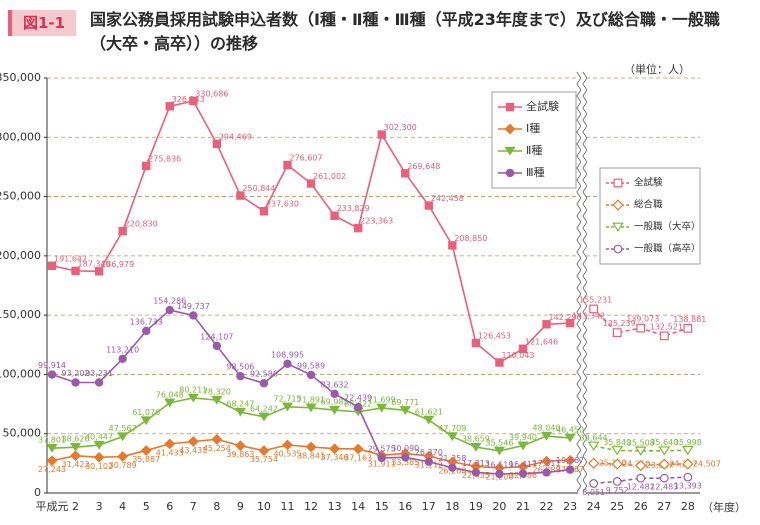  What do you see at coordinates (499, 442) in the screenshot?
I see `value-label: 35,546` at bounding box center [499, 442].